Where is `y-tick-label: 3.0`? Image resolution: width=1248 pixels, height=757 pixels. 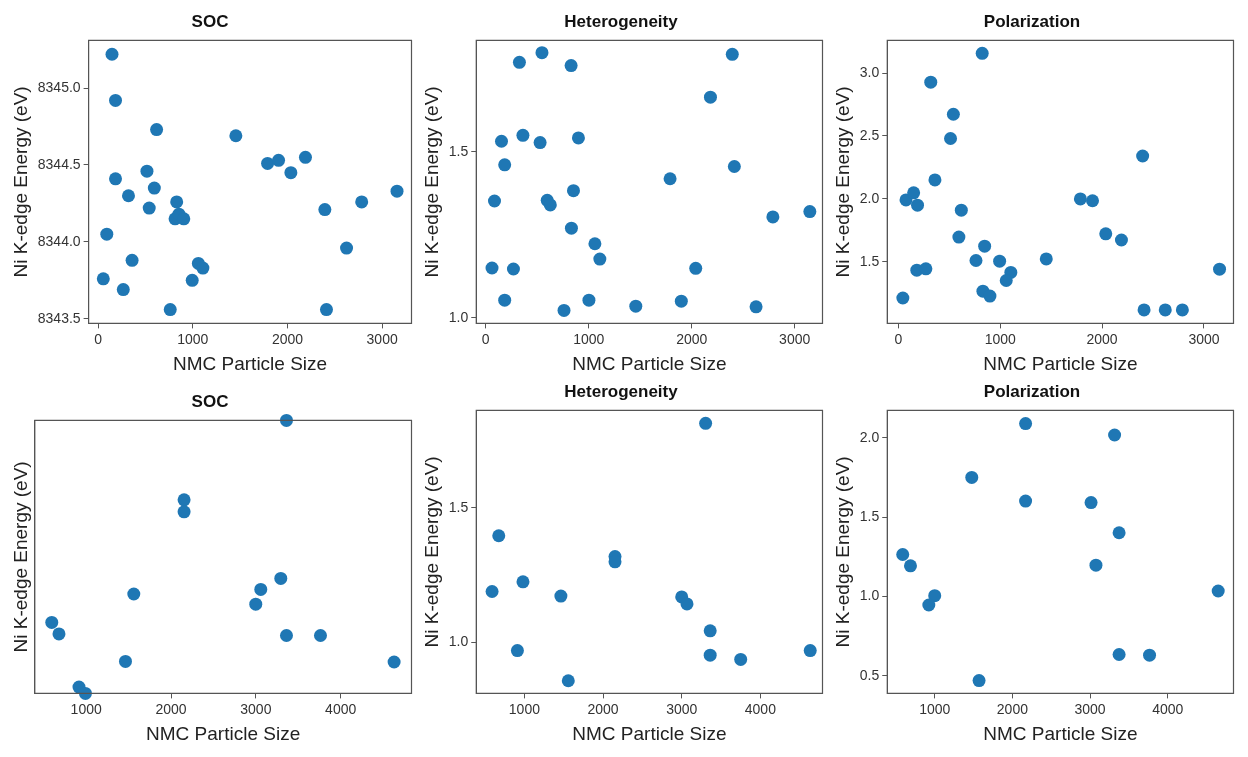
y-tick-label: 3.0 is located at coordinates (869, 71).